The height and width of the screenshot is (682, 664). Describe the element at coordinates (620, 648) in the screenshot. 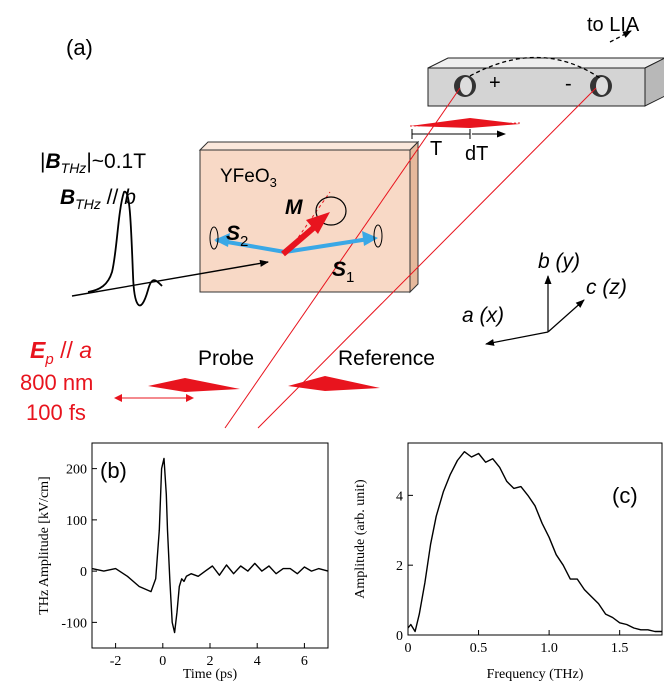

I see `x-tick-label: 1.5` at that location.